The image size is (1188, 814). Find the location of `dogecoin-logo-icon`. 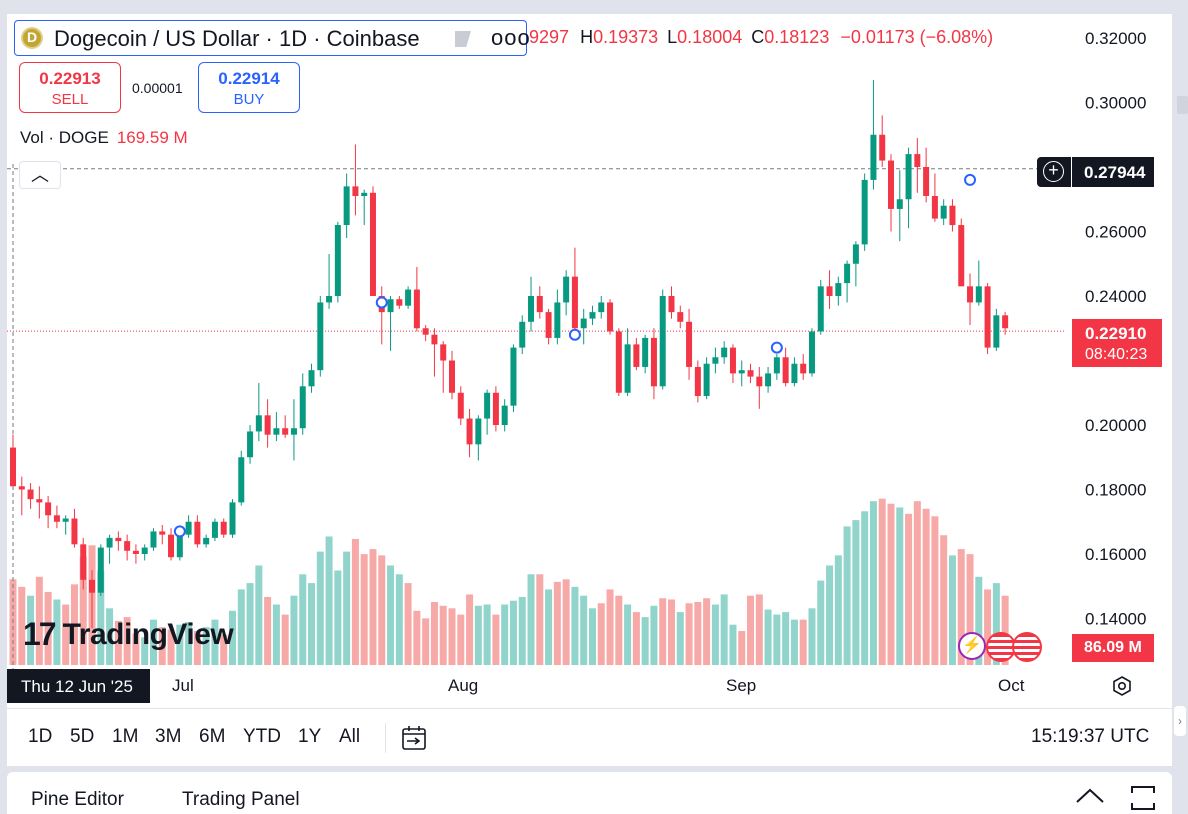

dogecoin-logo-icon is located at coordinates (32, 38).